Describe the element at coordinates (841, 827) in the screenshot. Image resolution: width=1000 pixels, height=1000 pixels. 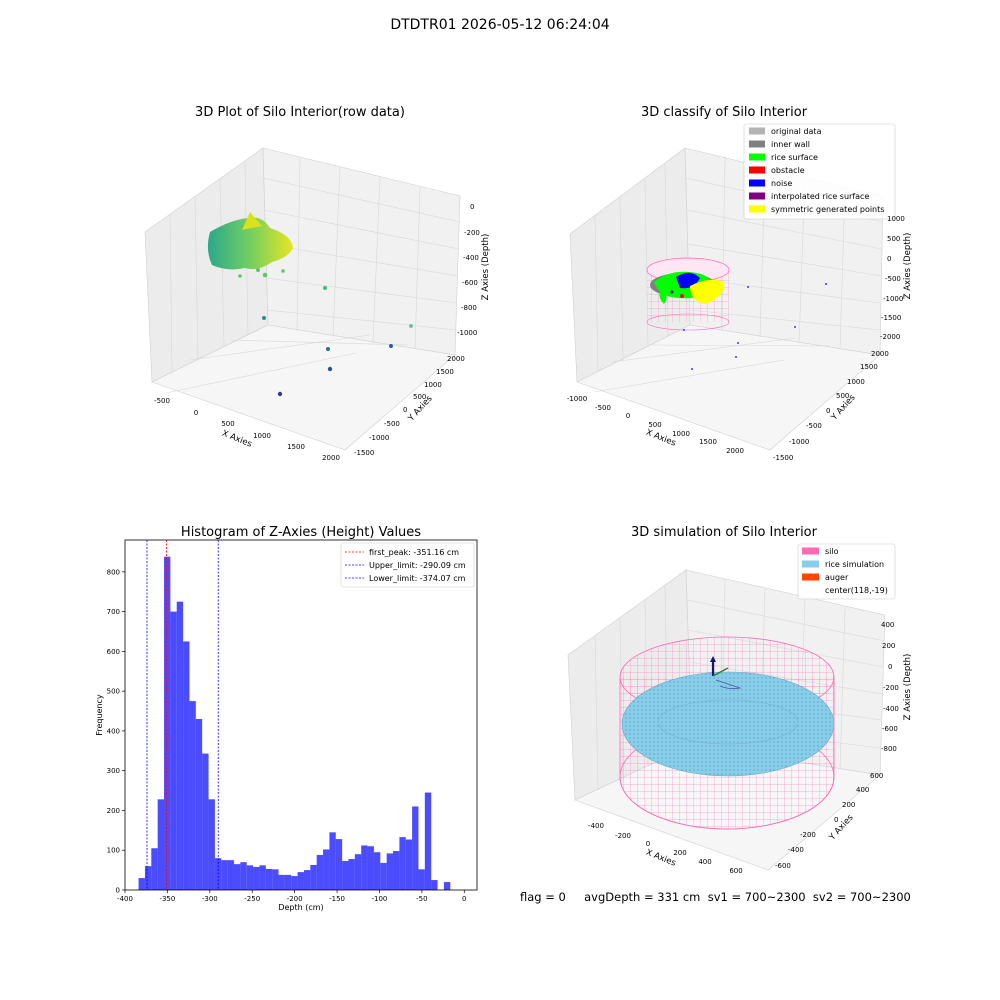
I see `p4-ylabel: Y Axies` at that location.